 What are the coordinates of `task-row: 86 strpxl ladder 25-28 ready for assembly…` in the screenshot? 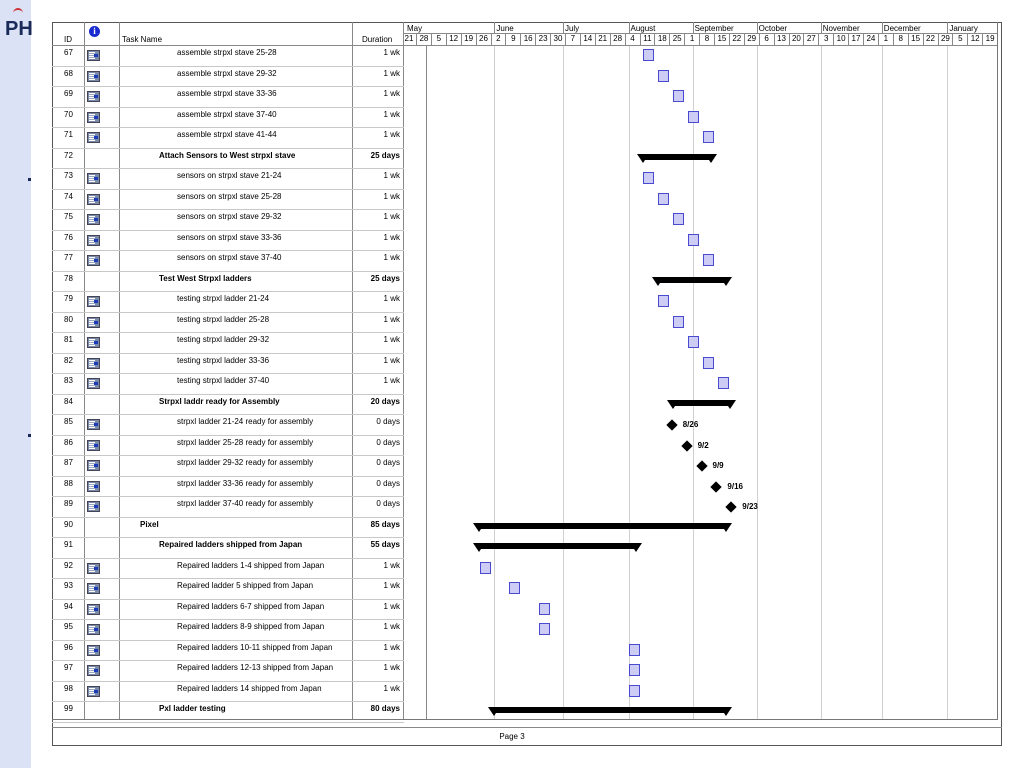 It's located at (228, 446).